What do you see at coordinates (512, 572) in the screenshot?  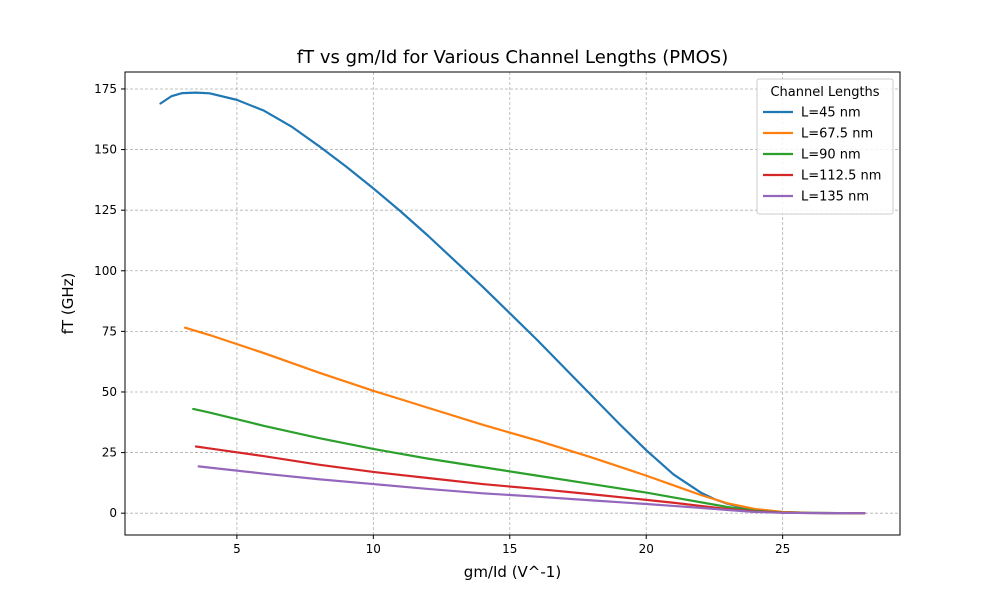 I see `x-axis-label: gm/Id (V^-1)` at bounding box center [512, 572].